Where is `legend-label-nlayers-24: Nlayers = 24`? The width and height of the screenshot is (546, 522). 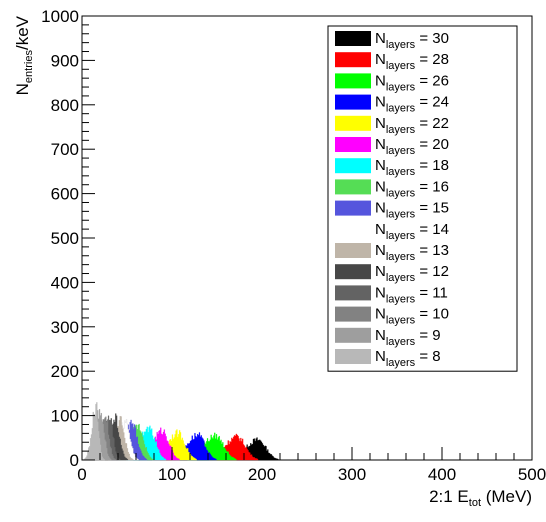
legend-label-nlayers-24: Nlayers = 24 is located at coordinates (412, 104).